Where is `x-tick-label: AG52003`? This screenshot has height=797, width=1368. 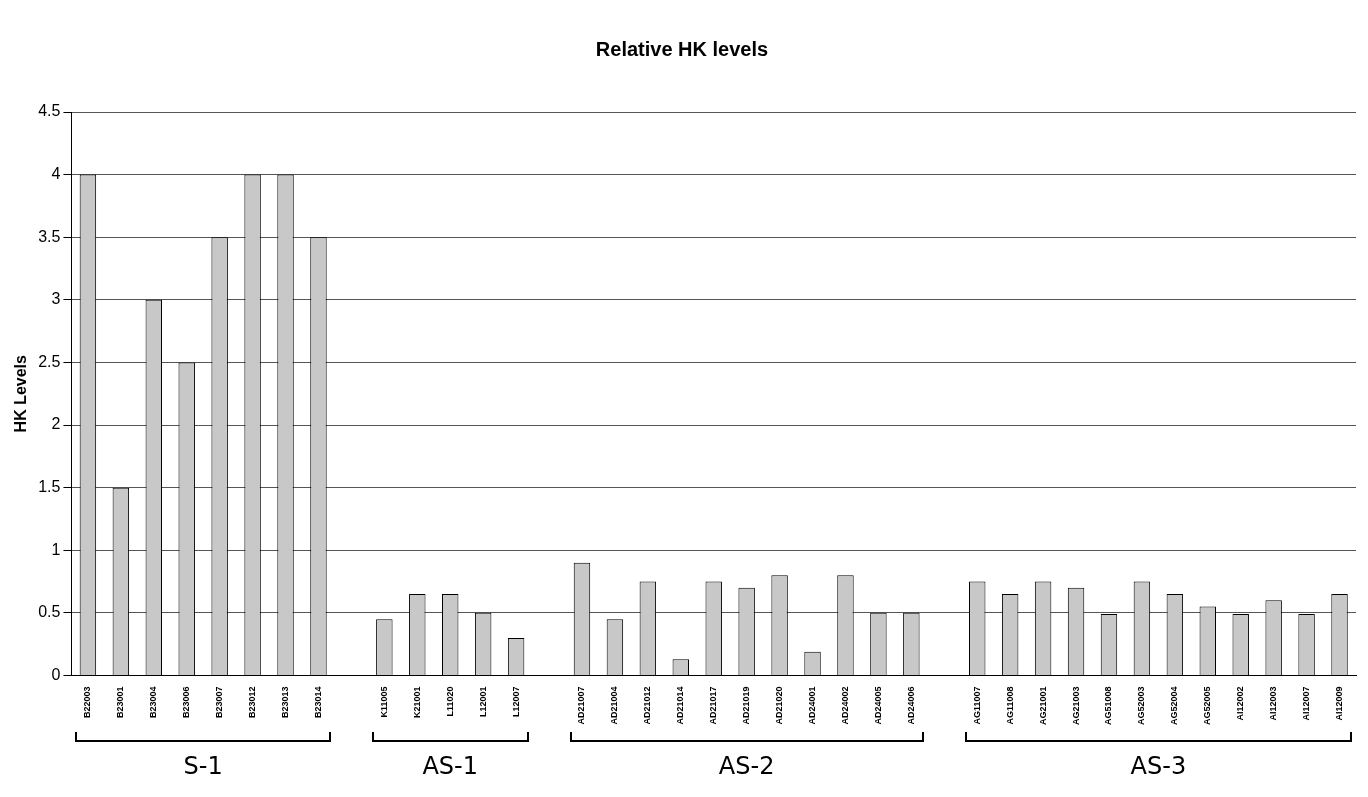
x-tick-label: AG52003 is located at coordinates (1141, 705).